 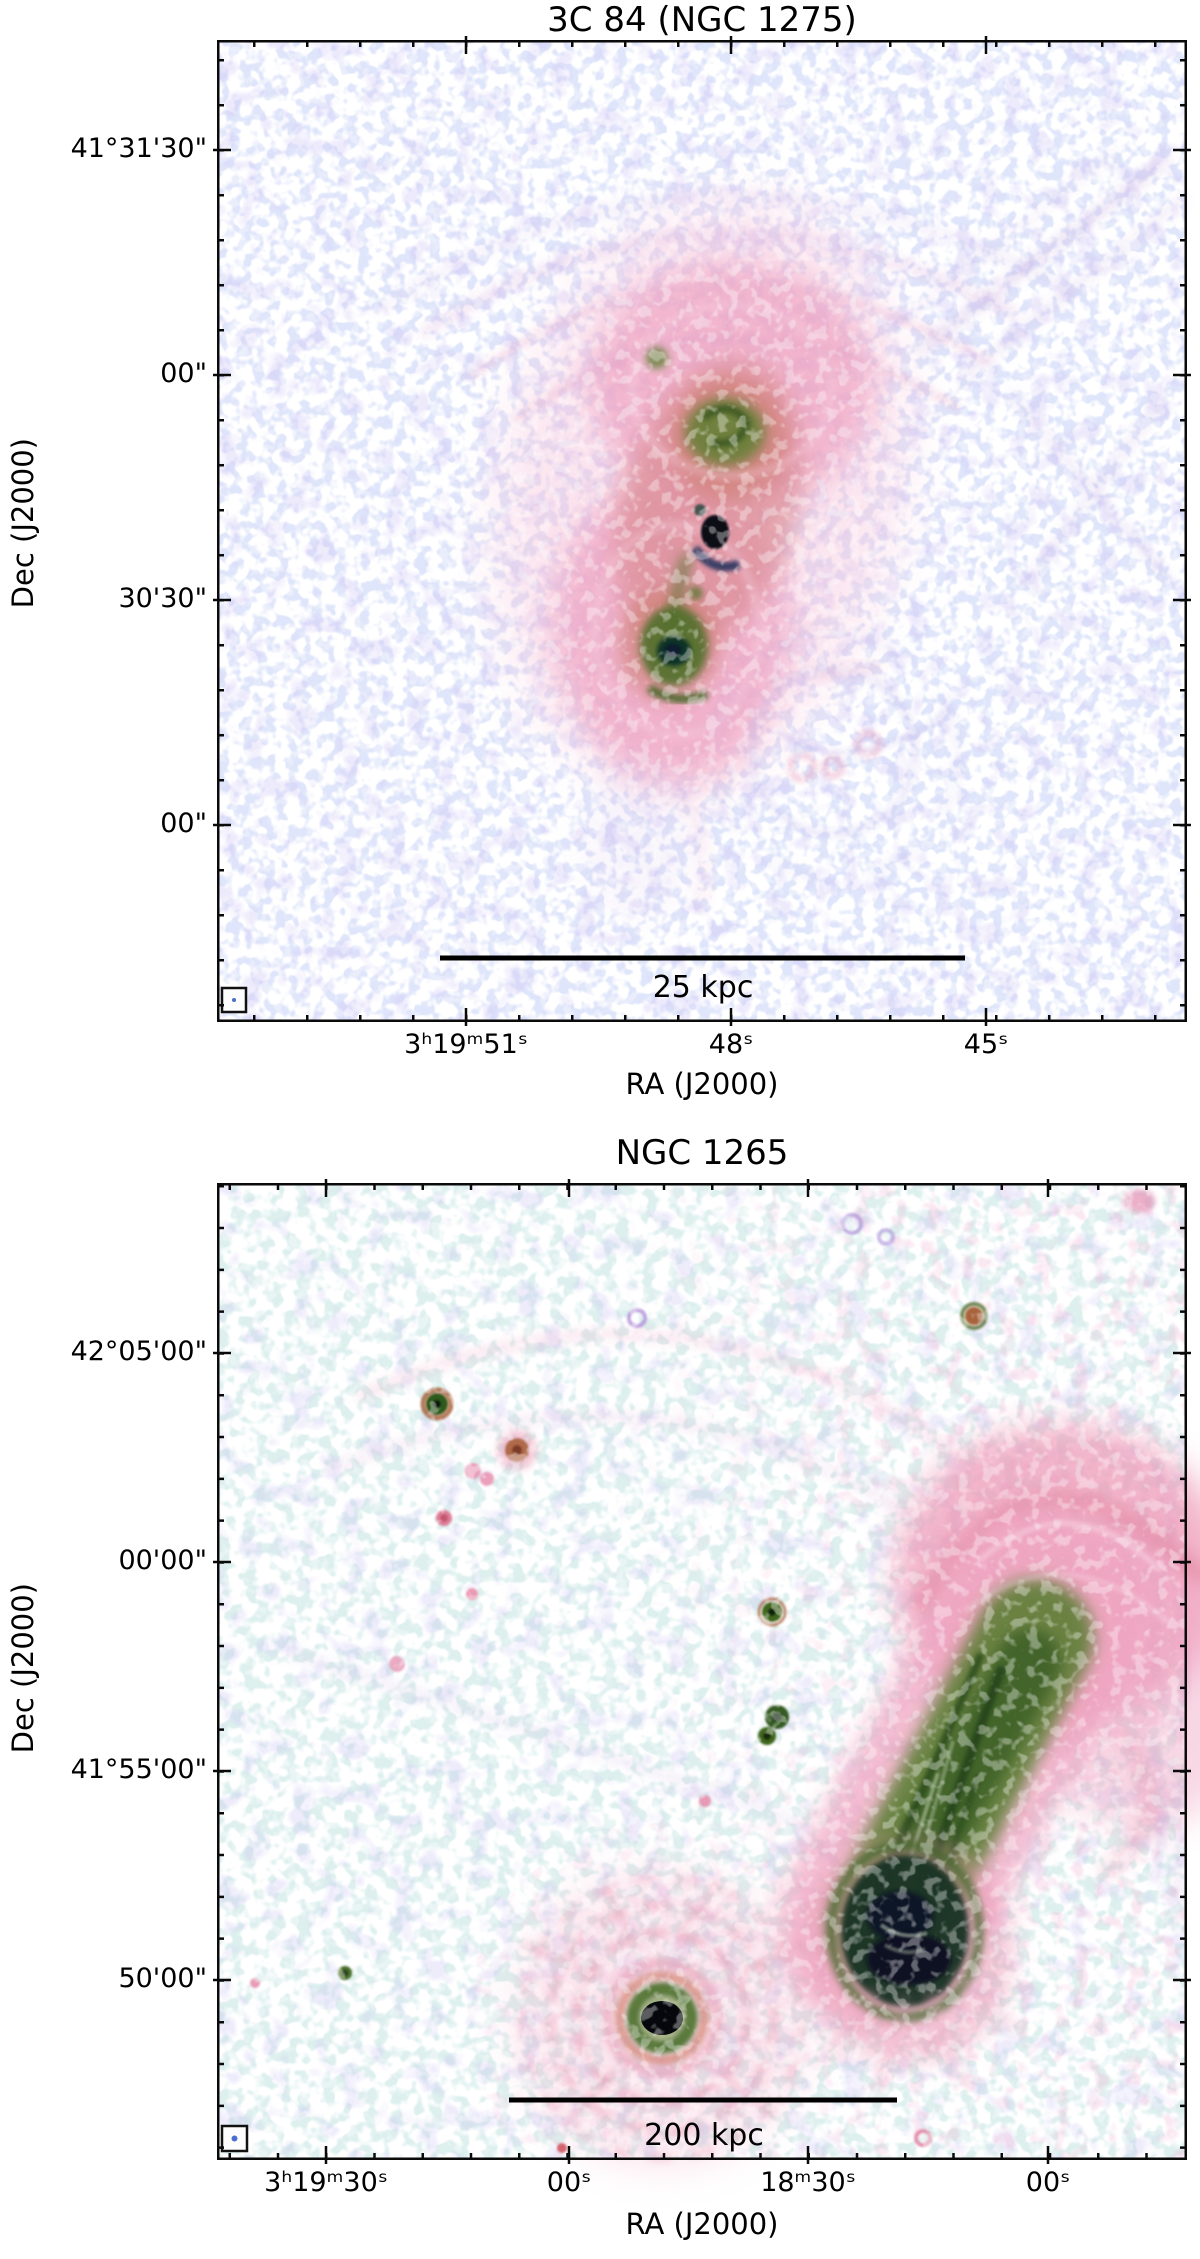 What do you see at coordinates (702, 1153) in the screenshot?
I see `panel2-title: NGC 1265` at bounding box center [702, 1153].